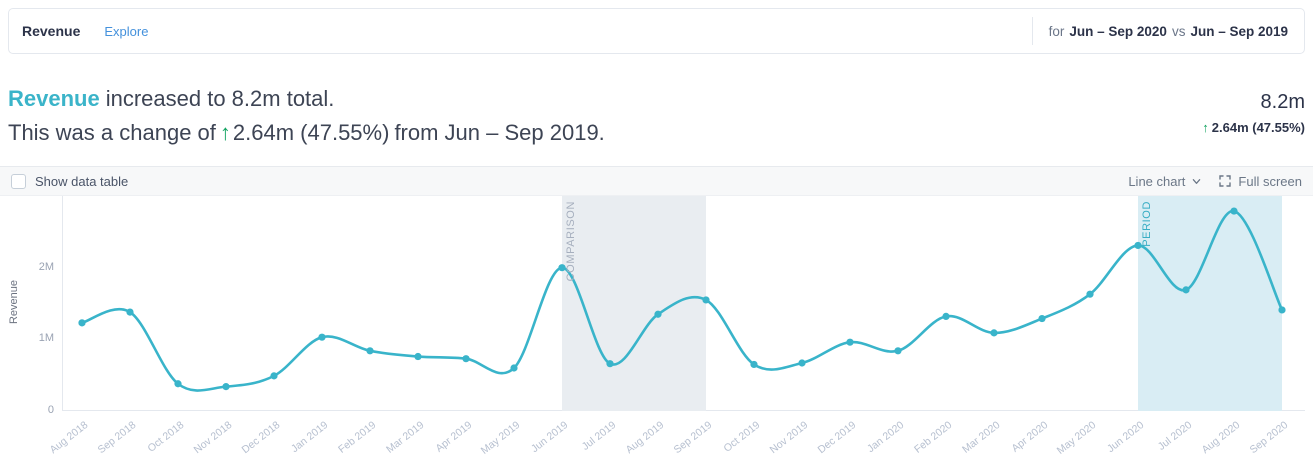 This screenshot has height=470, width=1313. What do you see at coordinates (898, 351) in the screenshot?
I see `data-point-jan-2020` at bounding box center [898, 351].